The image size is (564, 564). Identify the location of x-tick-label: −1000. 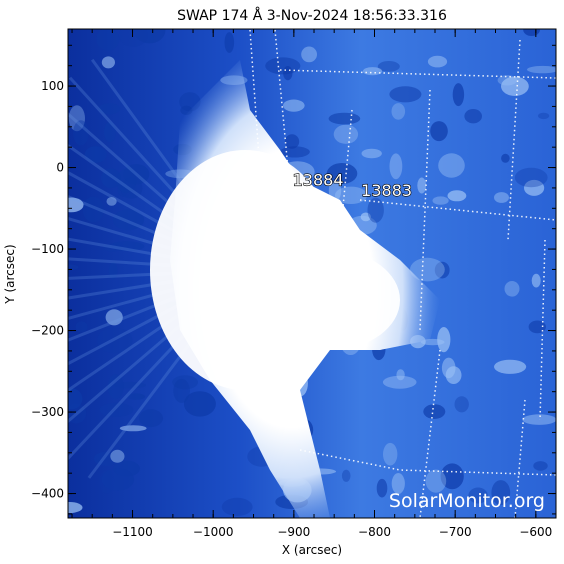
(213, 532).